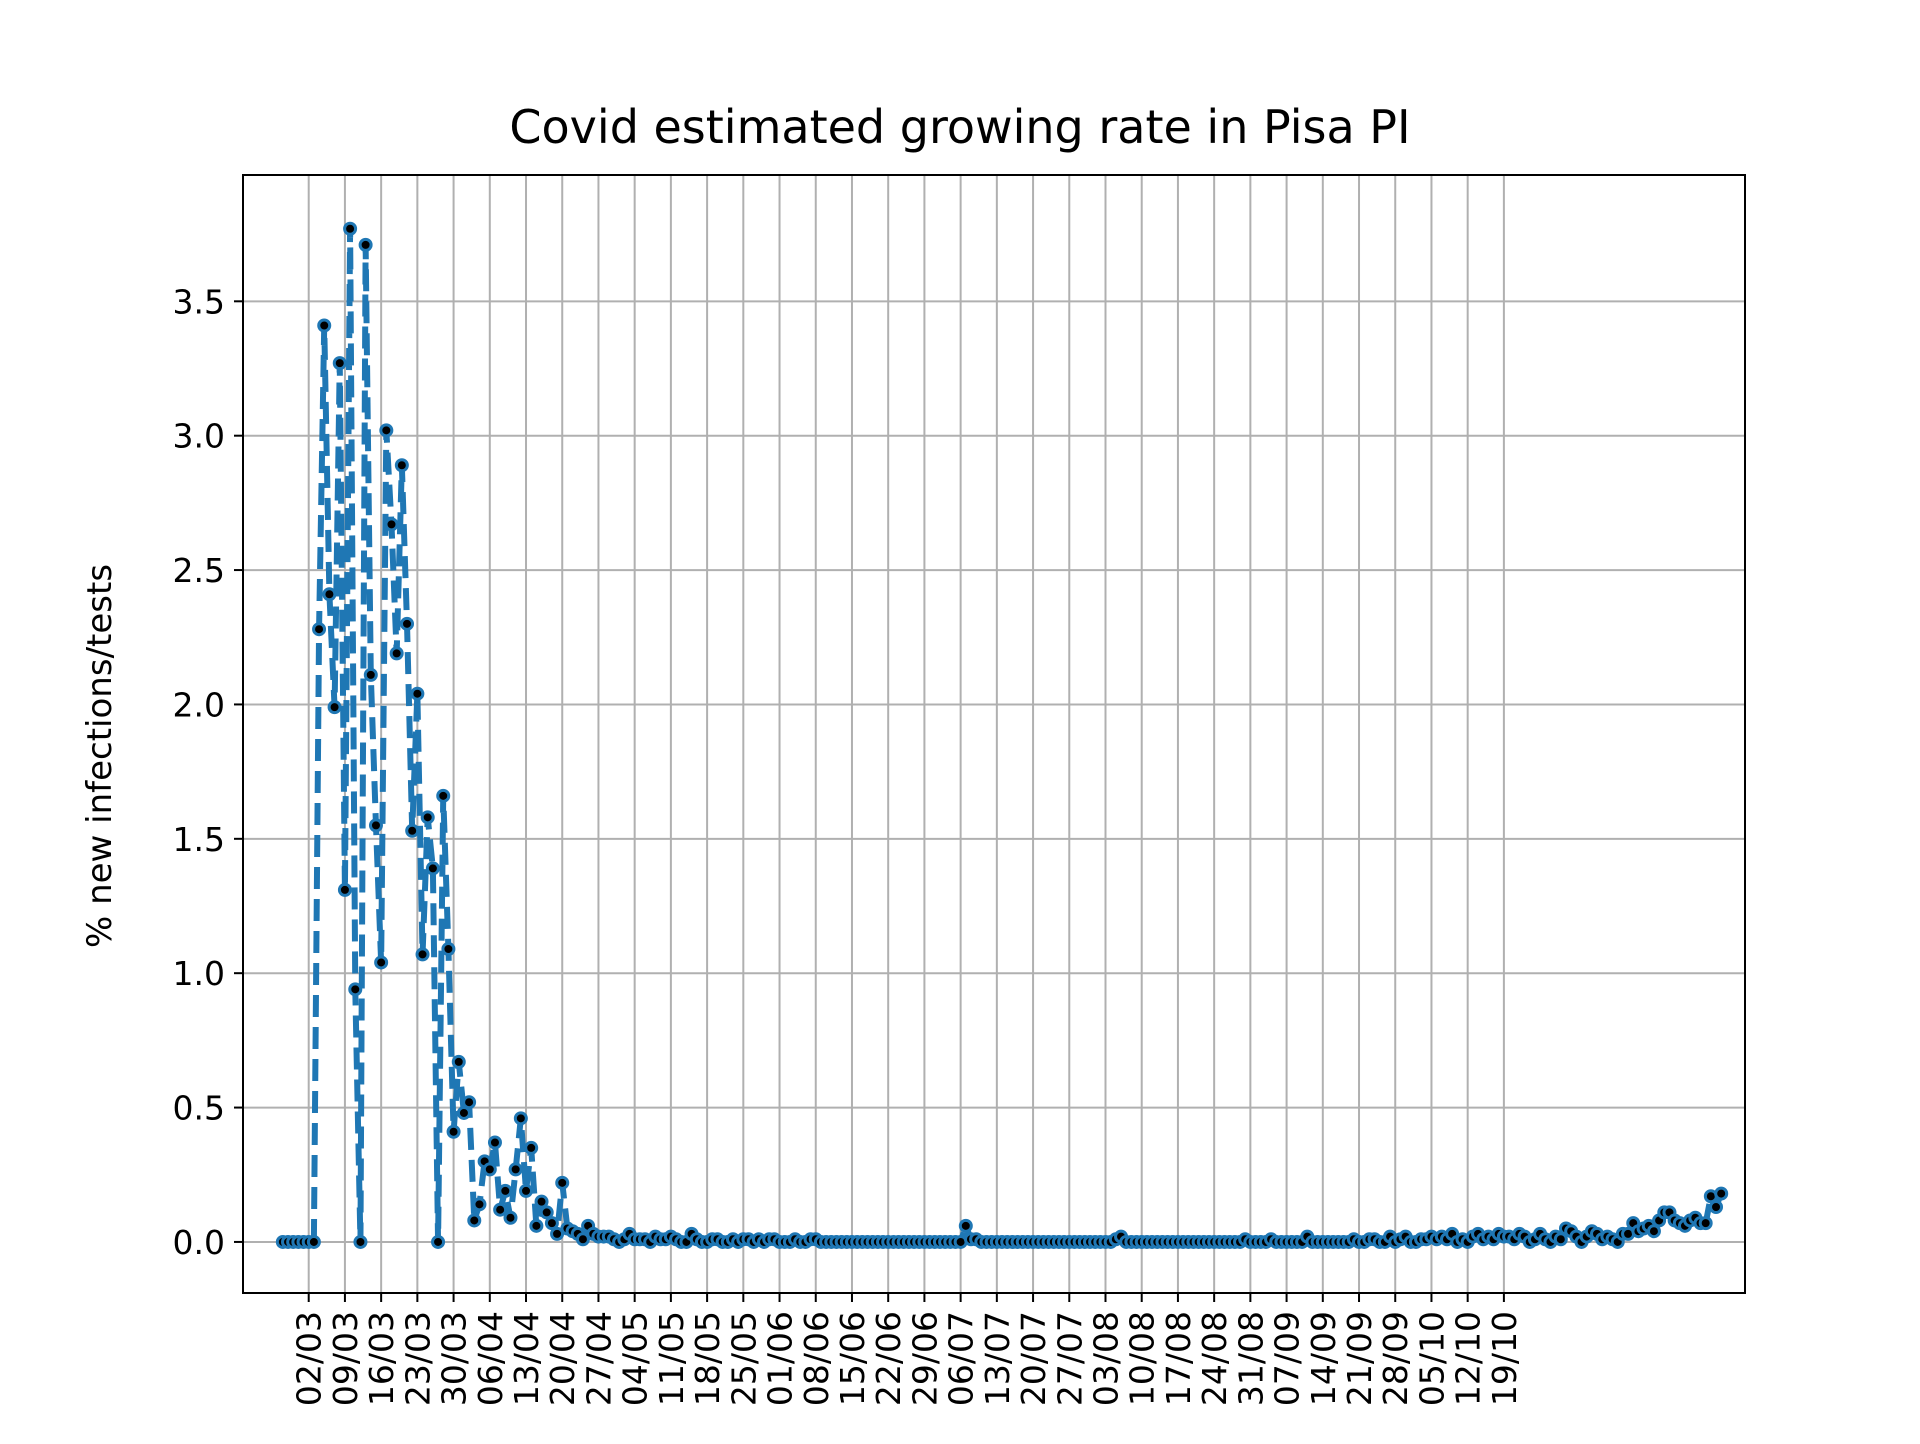 Image resolution: width=1920 pixels, height=1444 pixels. Describe the element at coordinates (345, 1358) in the screenshot. I see `x-tick-label: 09/03` at that location.